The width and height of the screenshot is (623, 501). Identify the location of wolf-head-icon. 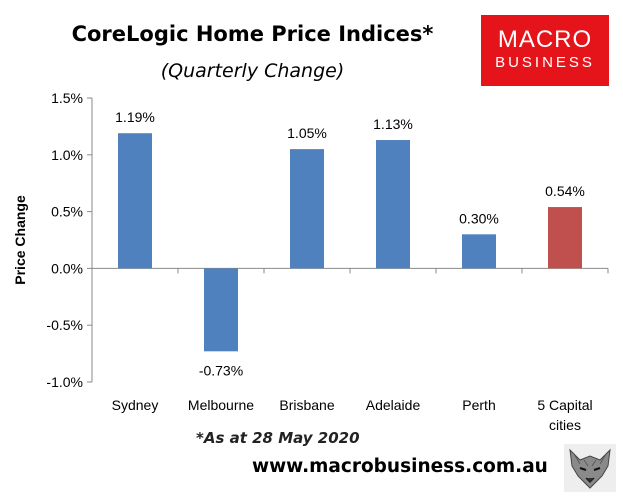
(590, 468).